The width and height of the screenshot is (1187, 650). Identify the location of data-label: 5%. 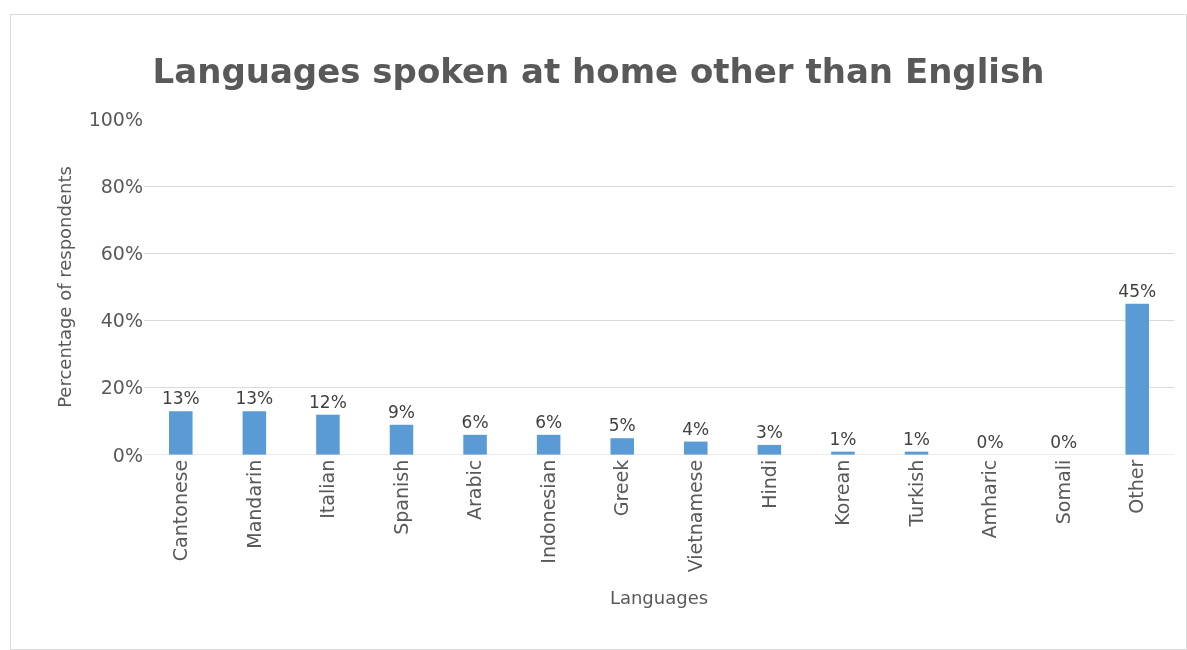
(622, 425).